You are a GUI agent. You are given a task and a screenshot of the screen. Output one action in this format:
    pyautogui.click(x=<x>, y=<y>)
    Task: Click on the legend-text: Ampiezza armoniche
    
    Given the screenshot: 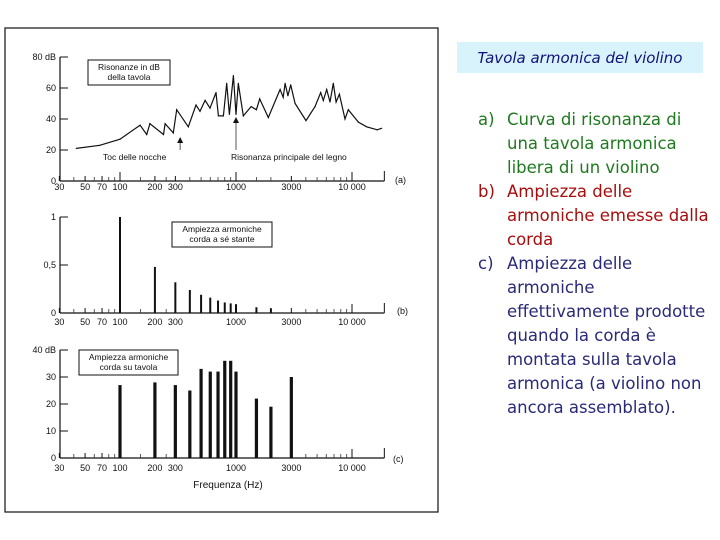 What is the action you would take?
    pyautogui.click(x=129, y=357)
    